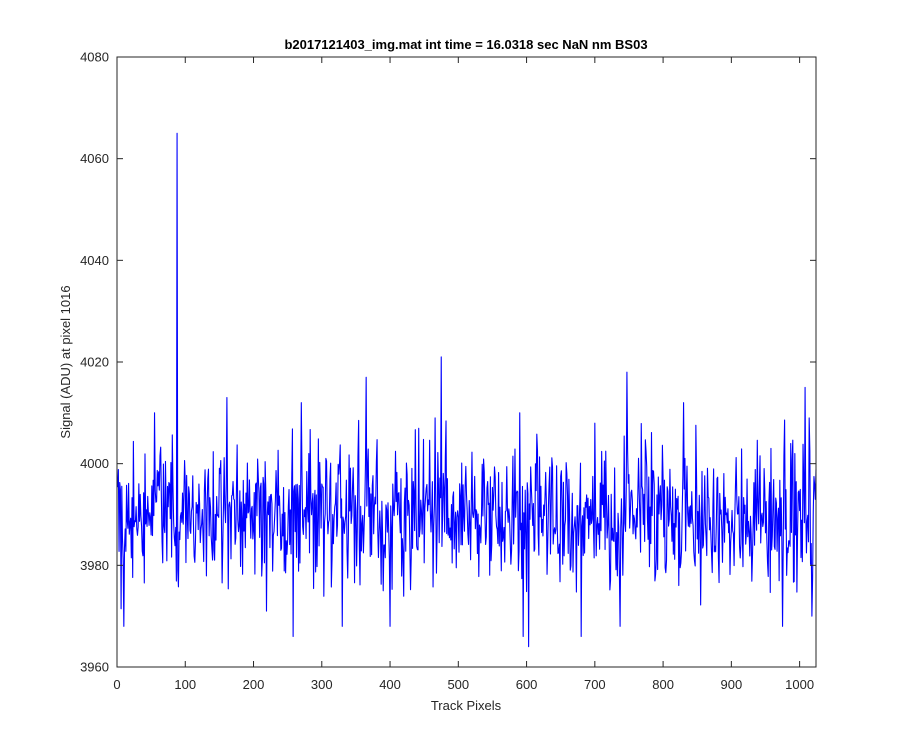 This screenshot has height=750, width=900. What do you see at coordinates (799, 684) in the screenshot?
I see `x-tick-label: 1000` at bounding box center [799, 684].